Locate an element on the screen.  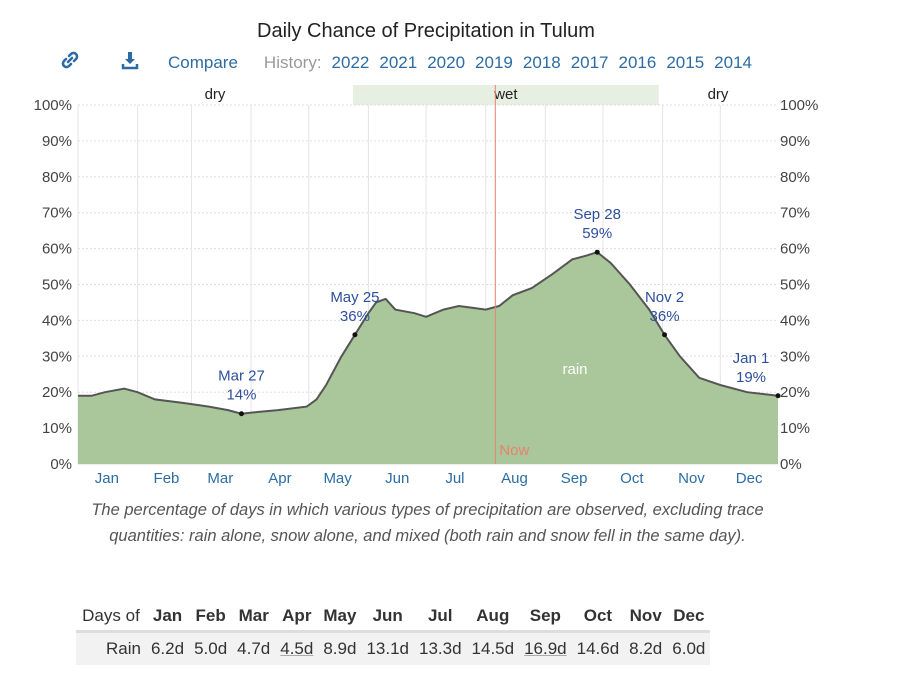
y-tick-right: 50% is located at coordinates (795, 285).